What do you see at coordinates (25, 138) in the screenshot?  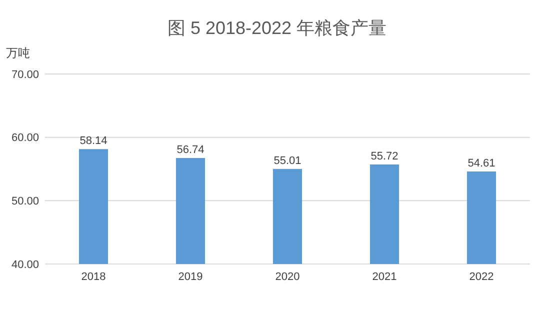 I see `y-tick-label: 60.00` at bounding box center [25, 138].